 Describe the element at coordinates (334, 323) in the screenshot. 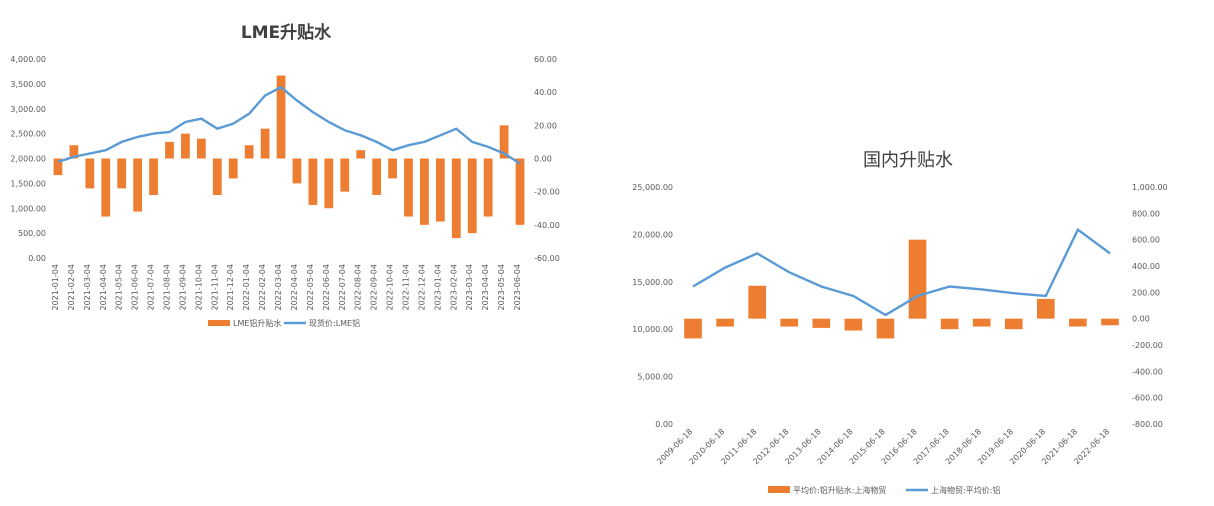

I see `lme-legend-line-label: 现货价:LME铝` at that location.